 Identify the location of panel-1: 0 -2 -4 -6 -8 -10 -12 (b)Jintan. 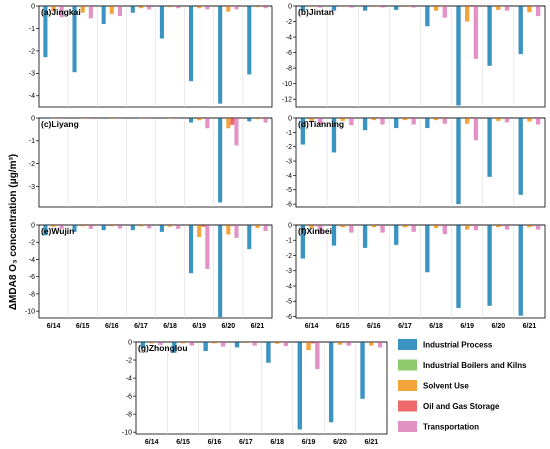
(414, 55).